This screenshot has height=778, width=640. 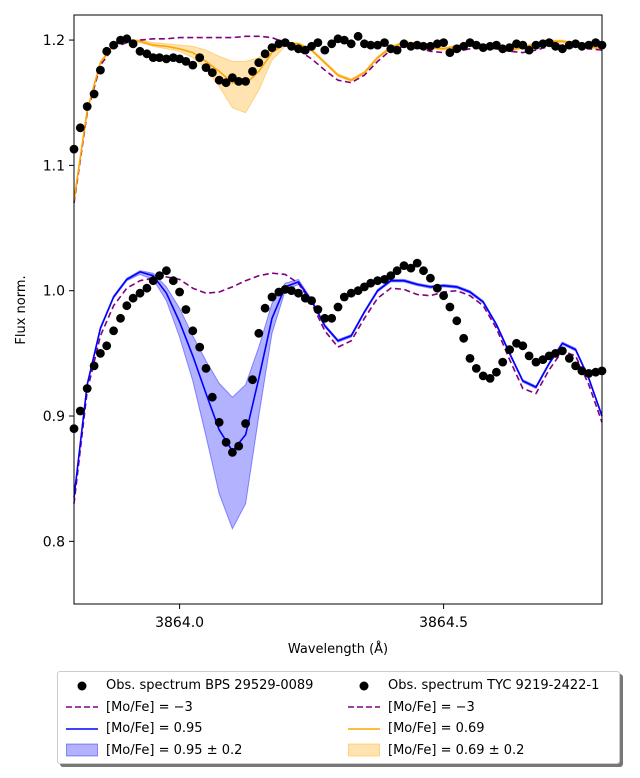 What do you see at coordinates (174, 750) in the screenshot?
I see `legend-label: [Mo/Fe] = 0.95 ± 0.2` at bounding box center [174, 750].